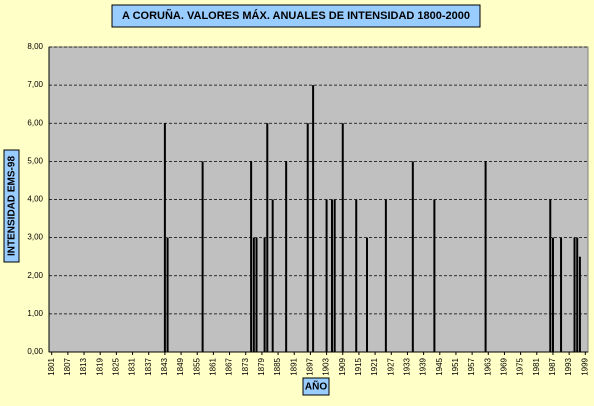  What do you see at coordinates (326, 366) in the screenshot?
I see `x-tick-label: 1903` at bounding box center [326, 366].